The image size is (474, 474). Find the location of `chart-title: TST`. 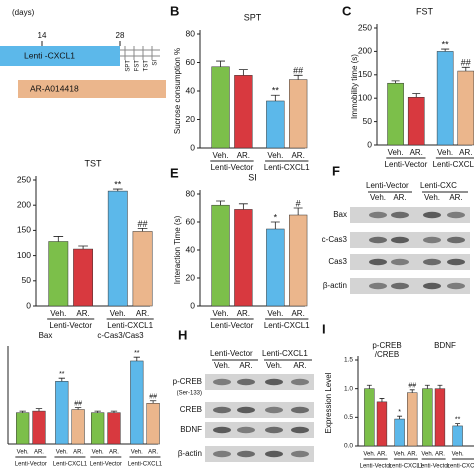

chart-title: TST is located at coordinates (94, 163).